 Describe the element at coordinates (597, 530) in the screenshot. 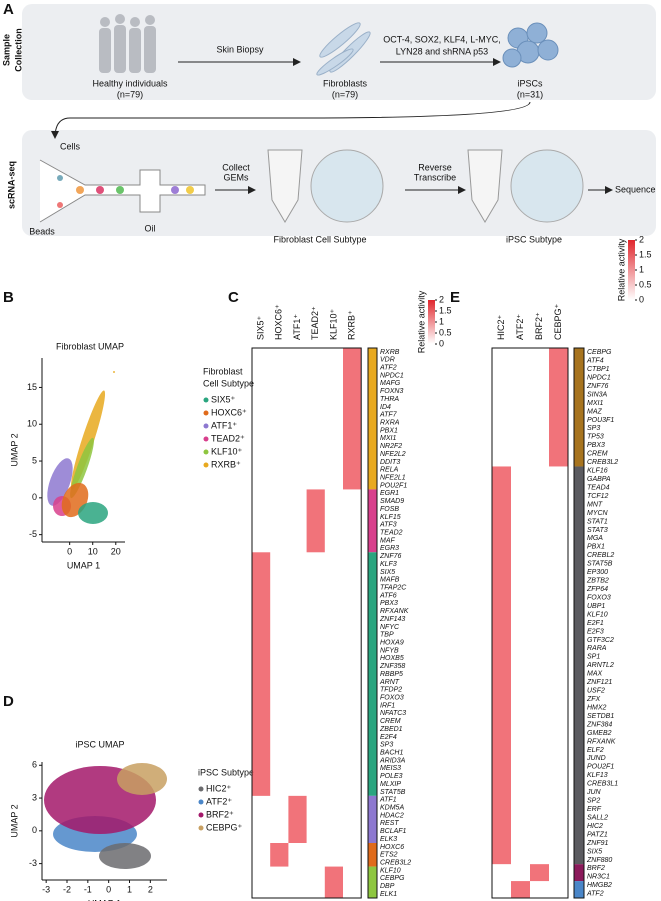

I see `gene-label: STAT3` at that location.